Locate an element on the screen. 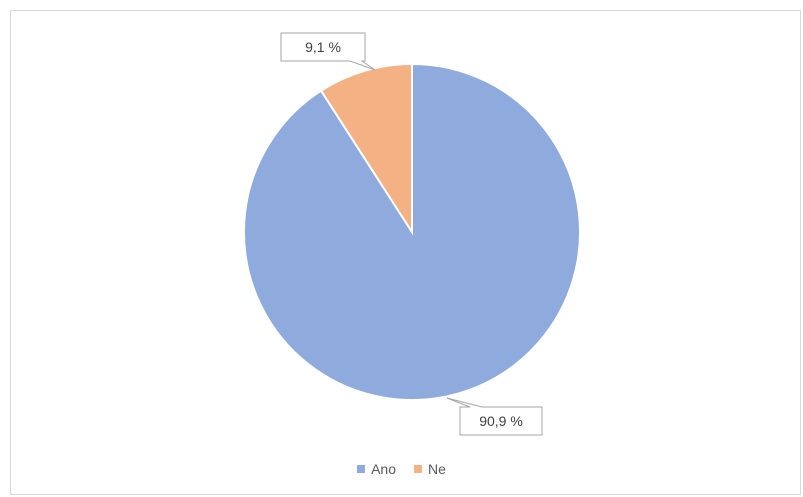  legend-swatch-ano is located at coordinates (361, 469).